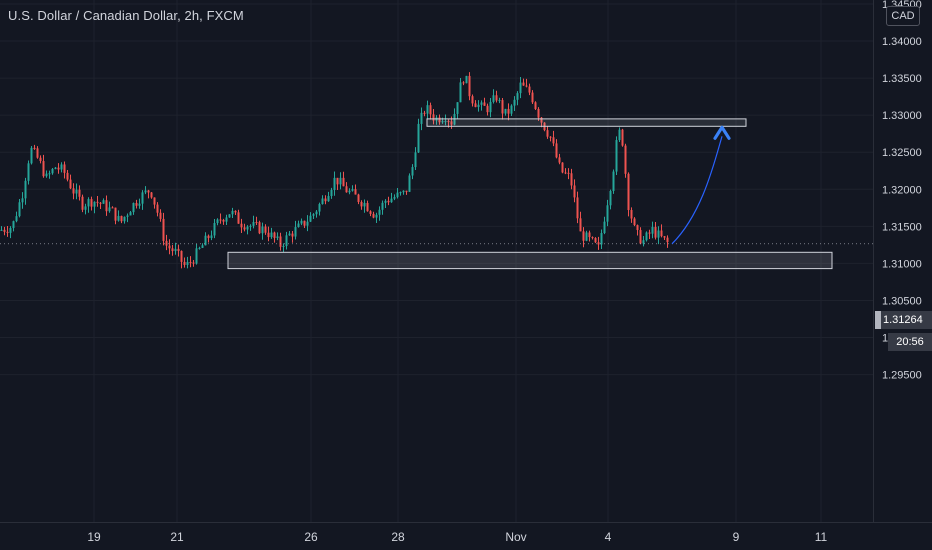 The height and width of the screenshot is (550, 932). What do you see at coordinates (697, 190) in the screenshot?
I see `projection-curve` at bounding box center [697, 190].